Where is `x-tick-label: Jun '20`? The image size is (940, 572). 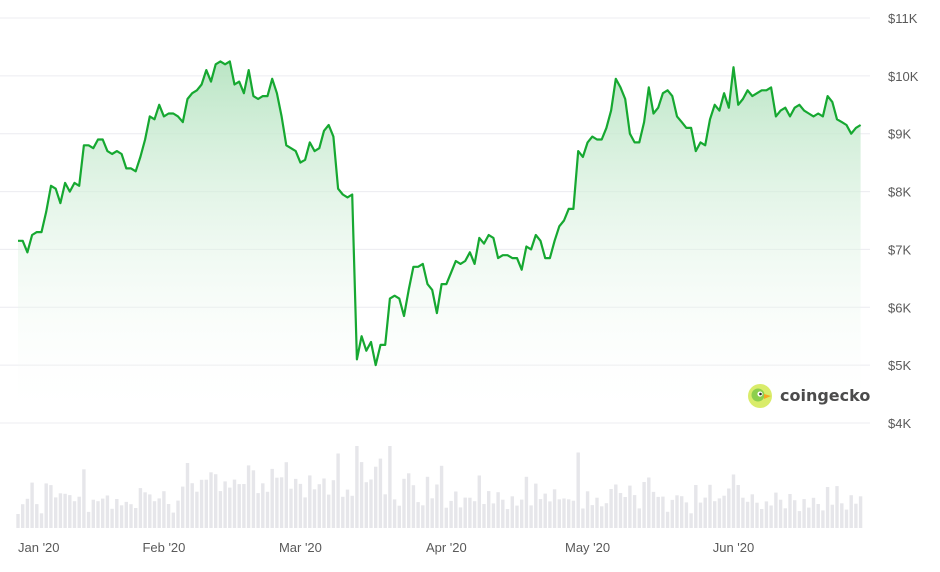
x-tick-label: Jun '20 is located at coordinates (734, 547).